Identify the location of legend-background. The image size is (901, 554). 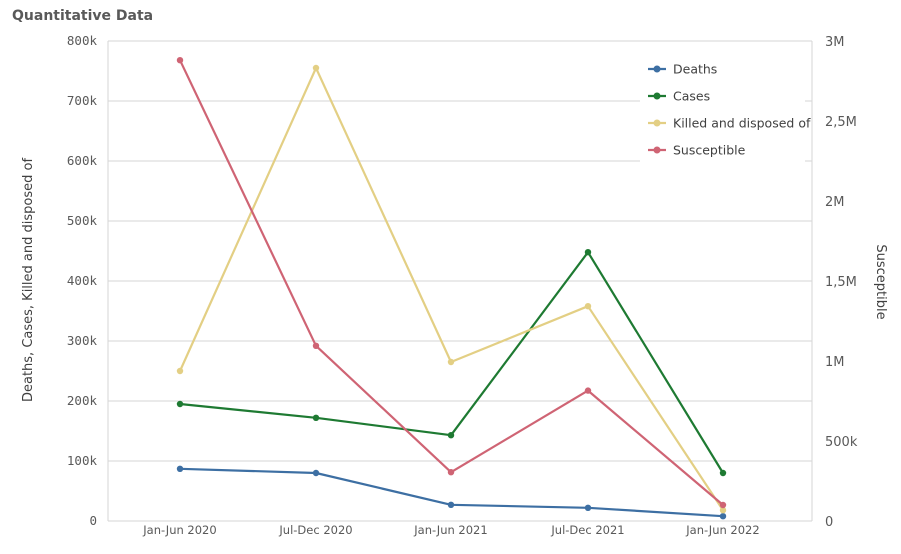
(722, 110).